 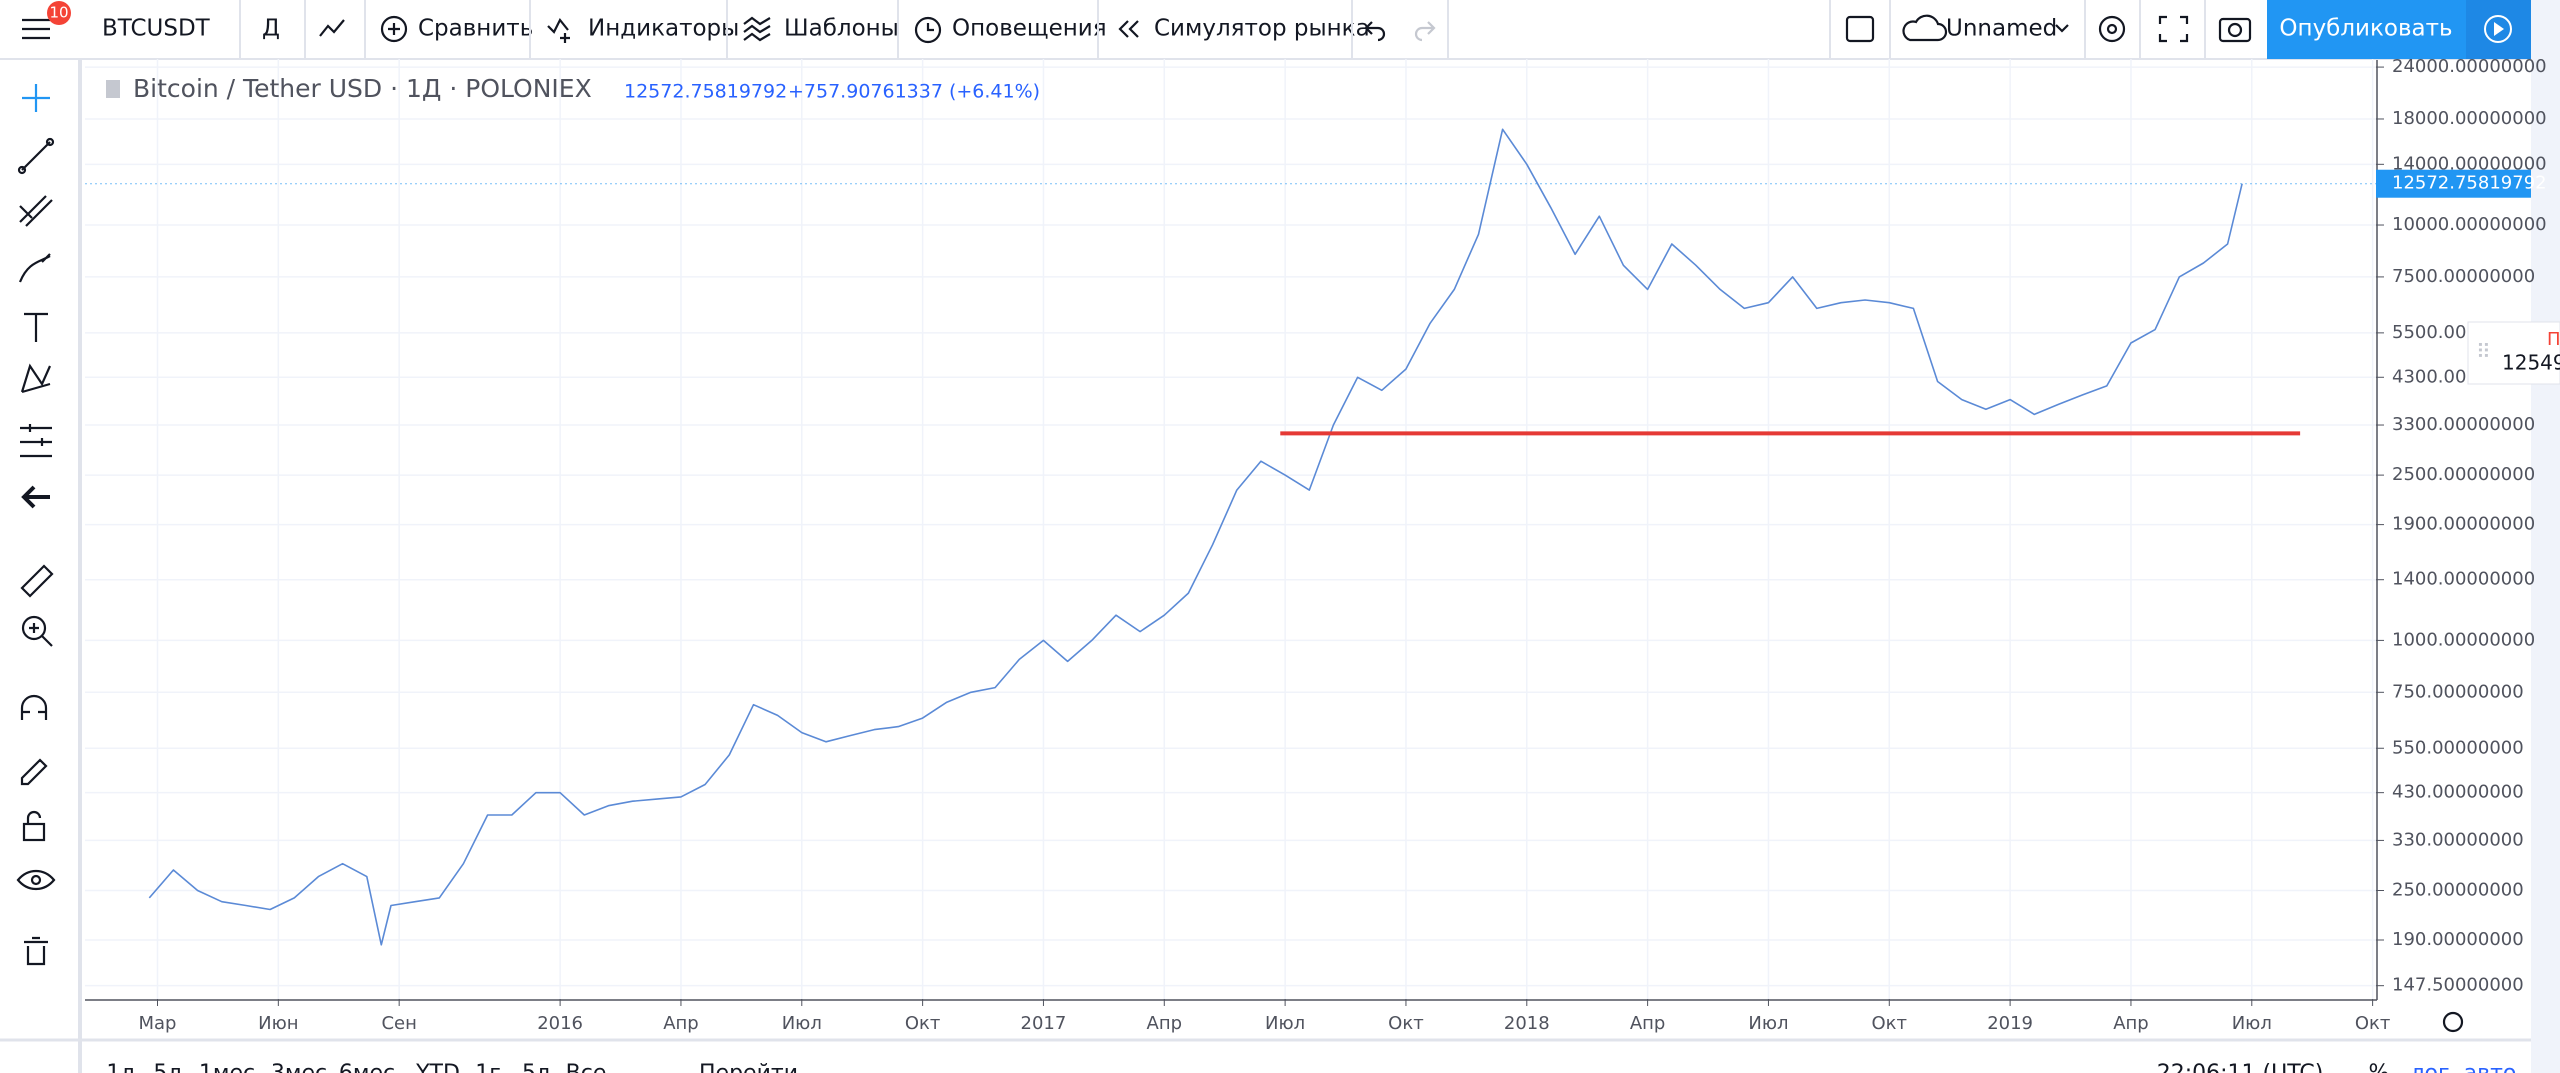 I want to click on play-icon, so click(x=2499, y=29).